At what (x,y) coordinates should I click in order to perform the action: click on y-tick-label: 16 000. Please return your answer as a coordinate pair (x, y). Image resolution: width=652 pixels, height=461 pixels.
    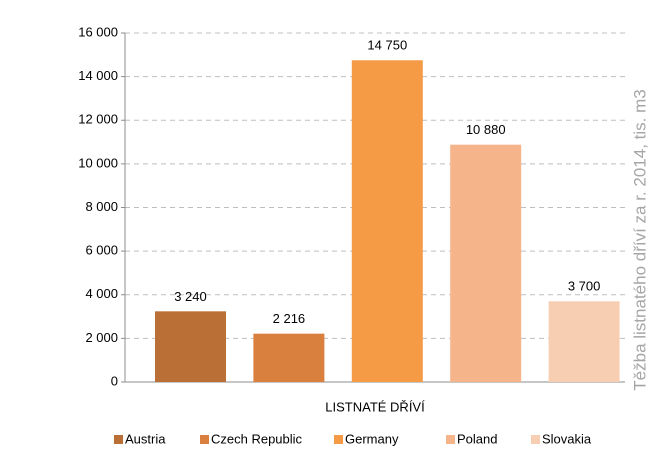
    Looking at the image, I should click on (98, 31).